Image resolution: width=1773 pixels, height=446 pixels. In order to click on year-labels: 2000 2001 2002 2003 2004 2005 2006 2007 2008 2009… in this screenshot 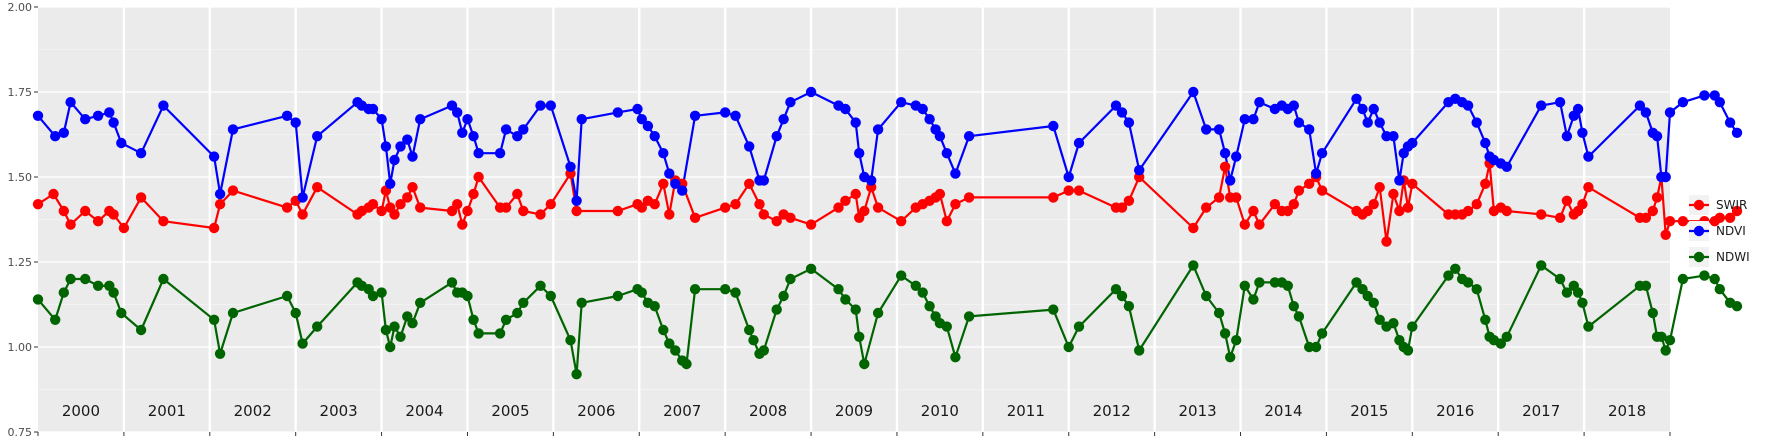, I will do `click(854, 411)`.